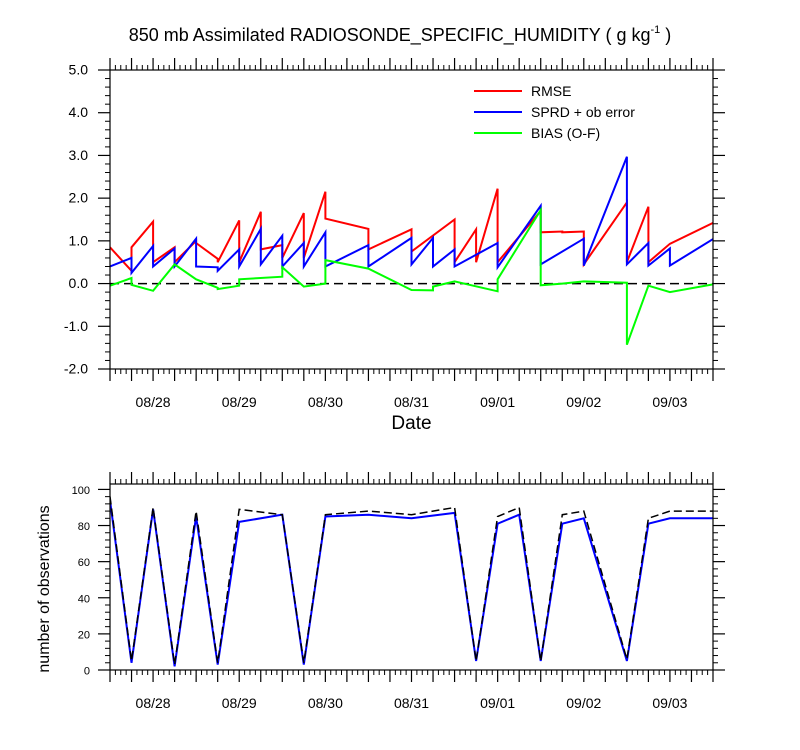 The width and height of the screenshot is (800, 750). I want to click on series-line-bias-o-f, so click(411, 276).